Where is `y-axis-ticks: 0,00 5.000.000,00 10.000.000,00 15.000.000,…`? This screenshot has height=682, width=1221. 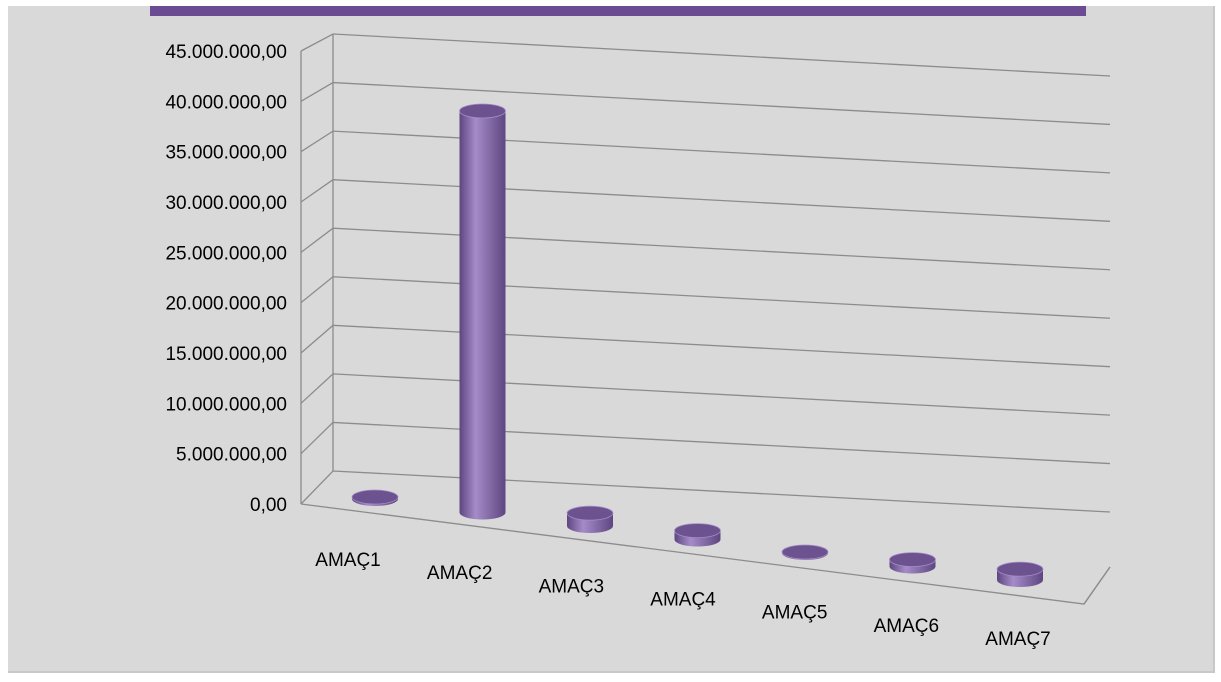 y-axis-ticks: 0,00 5.000.000,00 10.000.000,00 15.000.000,… is located at coordinates (226, 279).